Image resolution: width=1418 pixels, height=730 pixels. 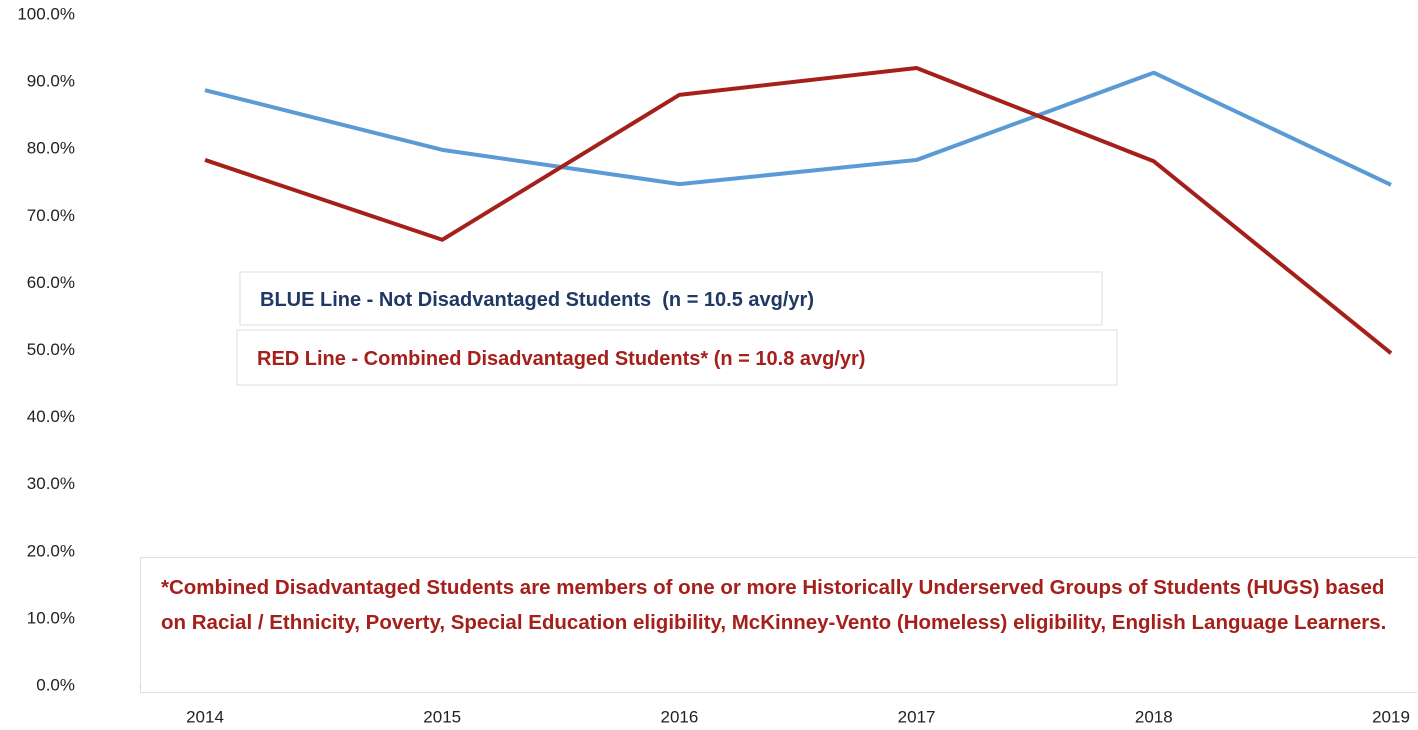 I want to click on y-tick-label: 80.0%, so click(x=51, y=148).